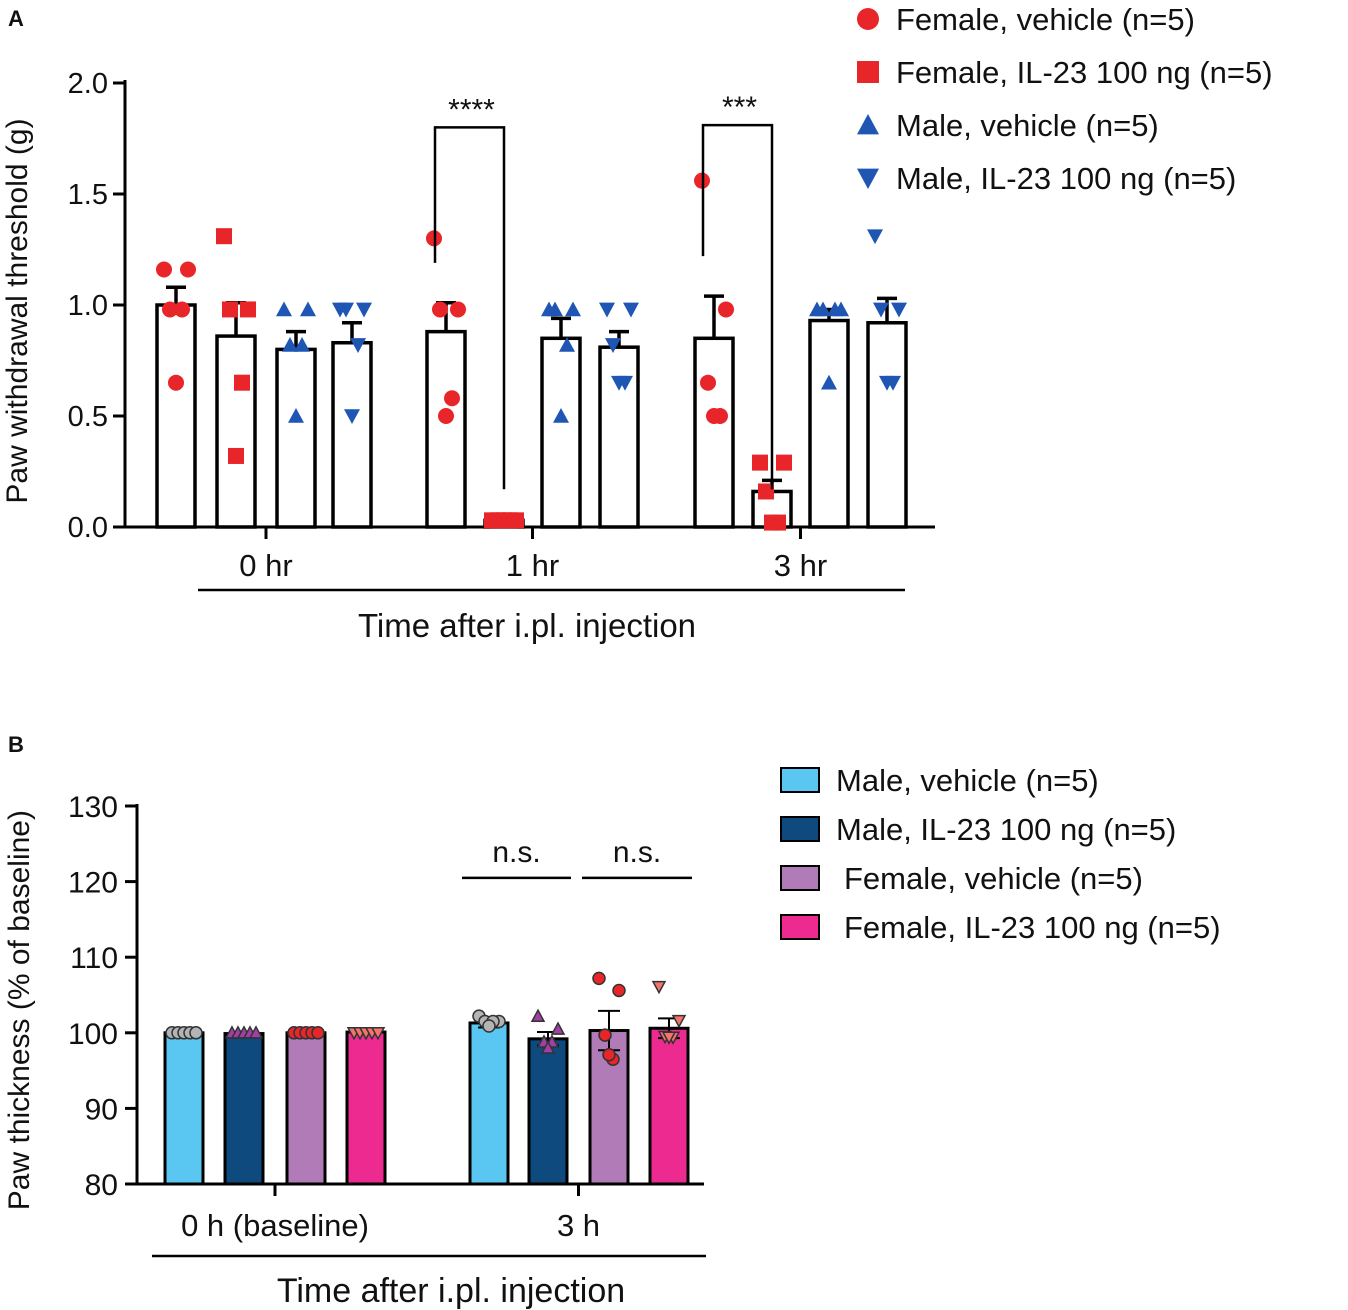 This screenshot has height=1310, width=1348. Describe the element at coordinates (739, 107) in the screenshot. I see `significance-label: ***` at that location.